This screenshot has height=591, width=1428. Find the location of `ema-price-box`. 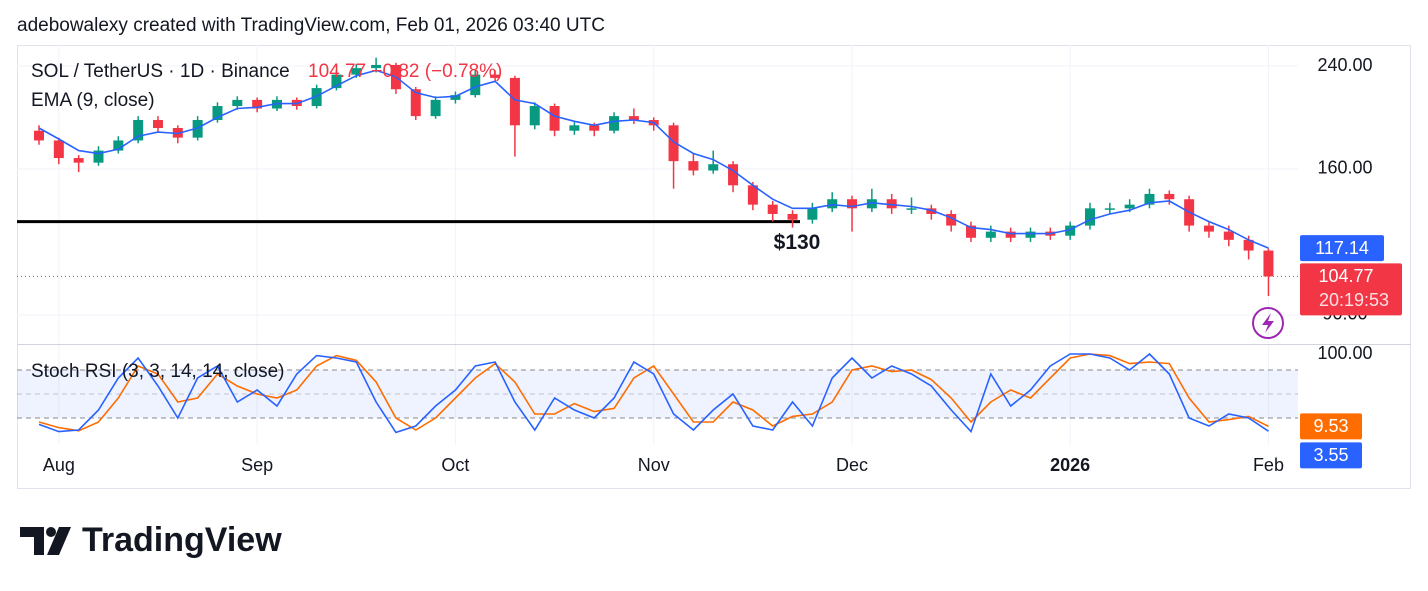

ema-price-box is located at coordinates (1342, 248).